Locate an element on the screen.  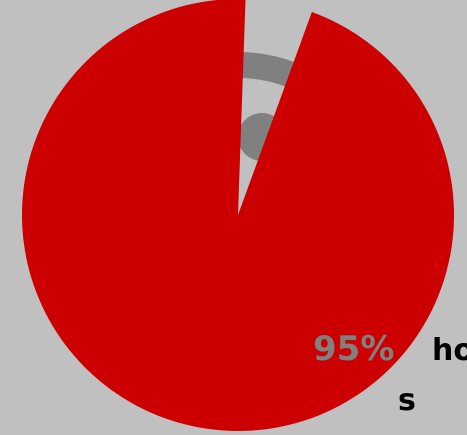
caption-line-1: ho is located at coordinates (449, 350).